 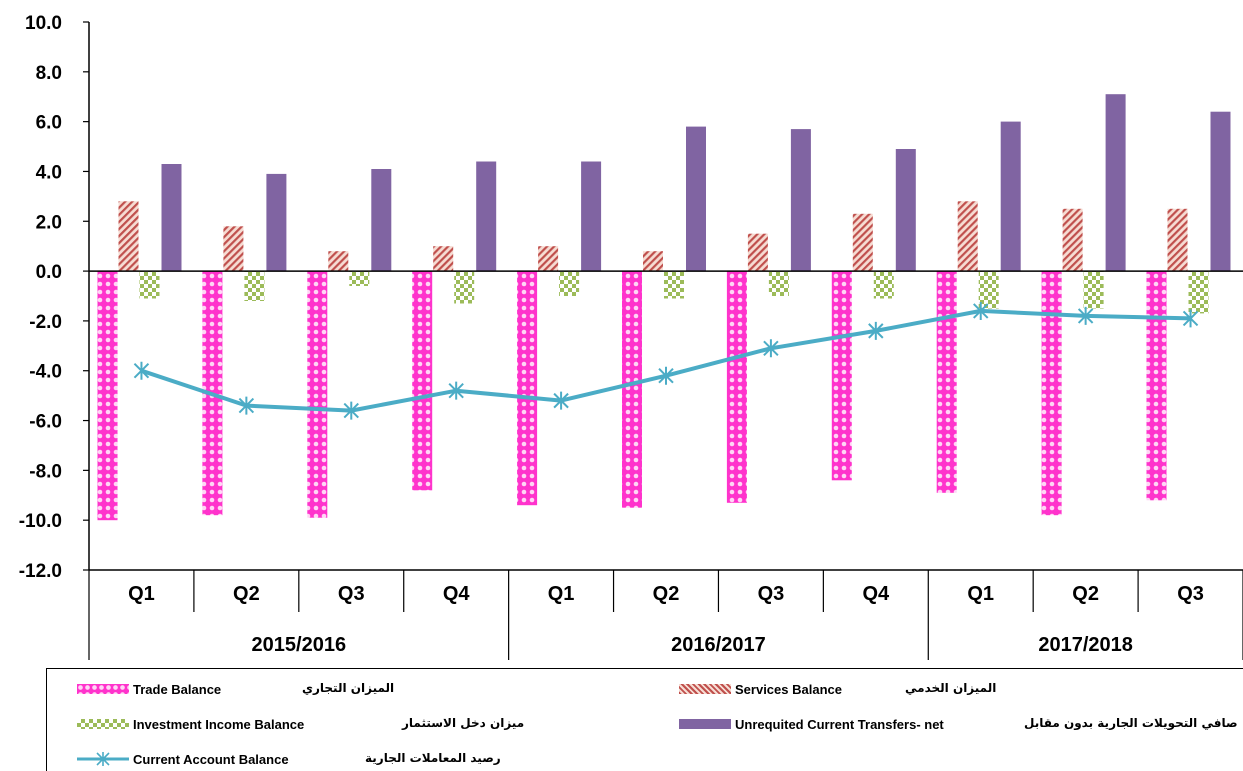 What do you see at coordinates (177, 689) in the screenshot?
I see `legend-label-trade: Trade Balance` at bounding box center [177, 689].